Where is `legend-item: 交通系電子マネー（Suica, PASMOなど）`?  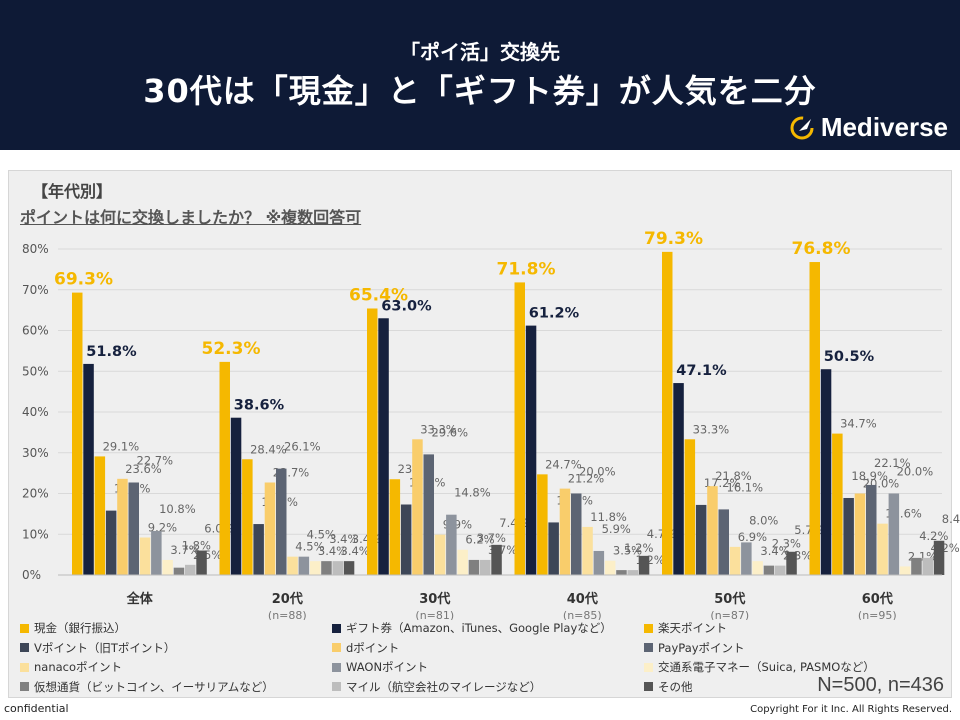 legend-item: 交通系電子マネー（Suica, PASMOなど） is located at coordinates (759, 667).